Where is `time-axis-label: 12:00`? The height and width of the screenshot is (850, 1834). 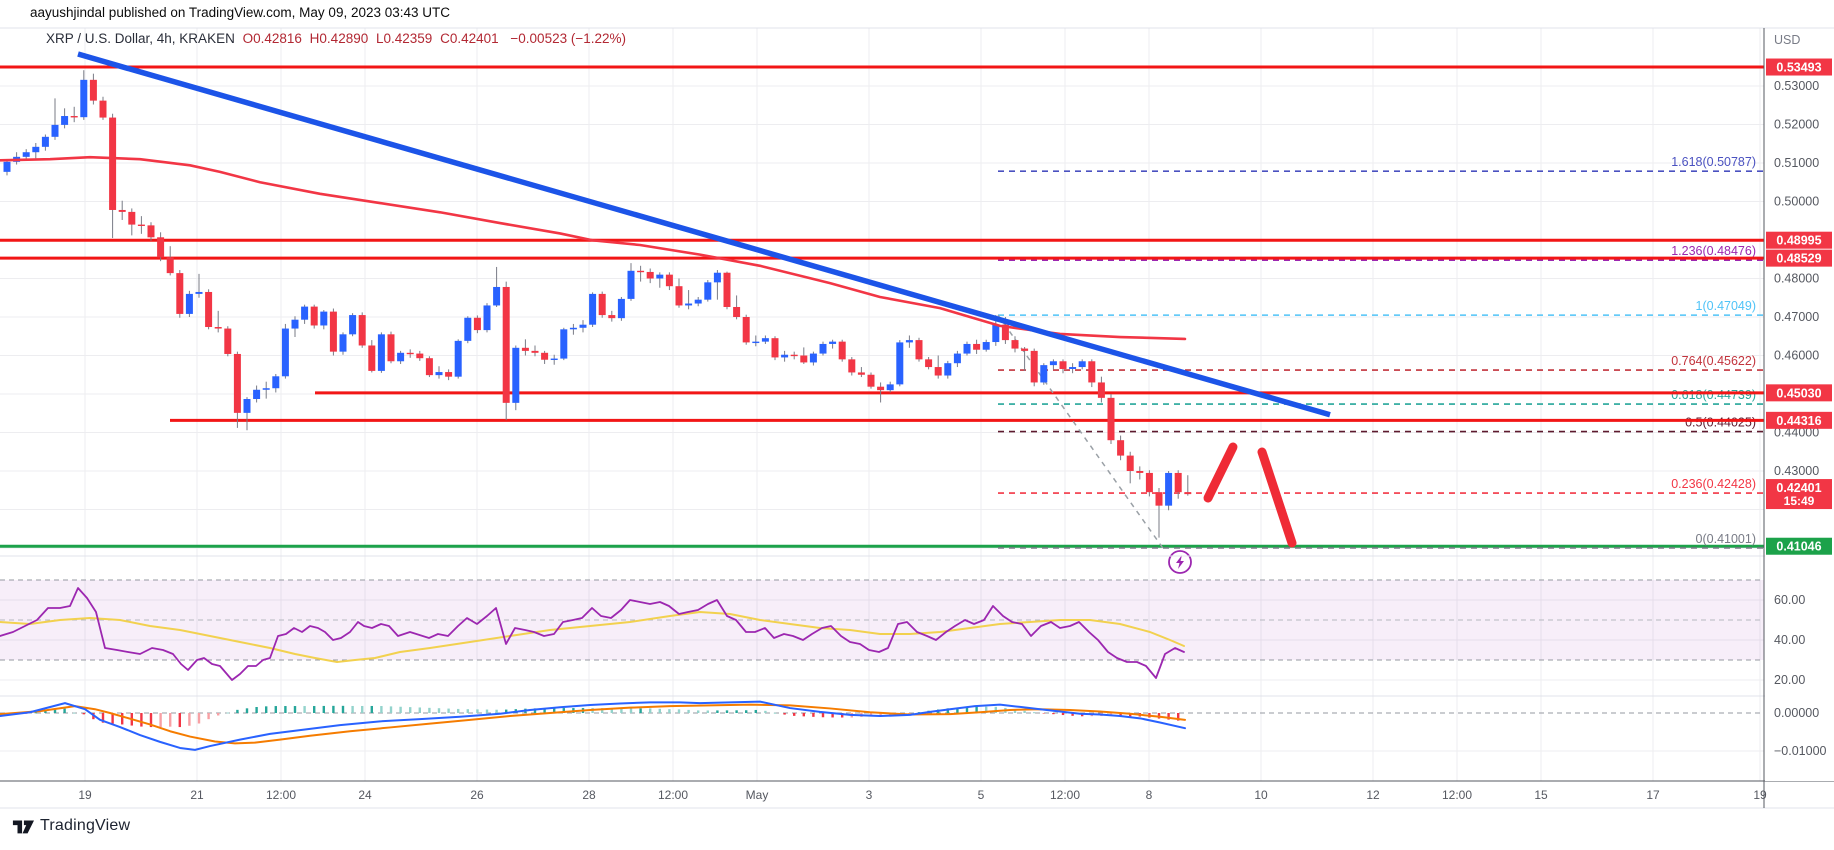
time-axis-label: 12:00 is located at coordinates (673, 795).